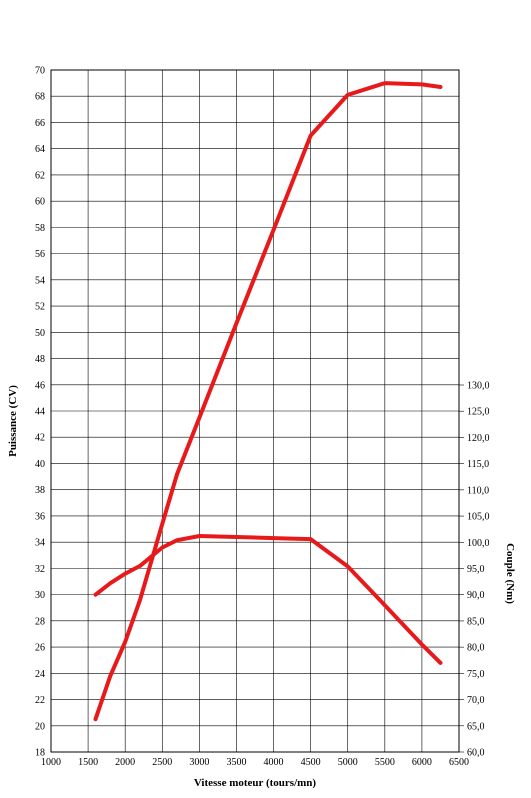  Describe the element at coordinates (40, 543) in the screenshot. I see `y-tick-label: 34` at that location.